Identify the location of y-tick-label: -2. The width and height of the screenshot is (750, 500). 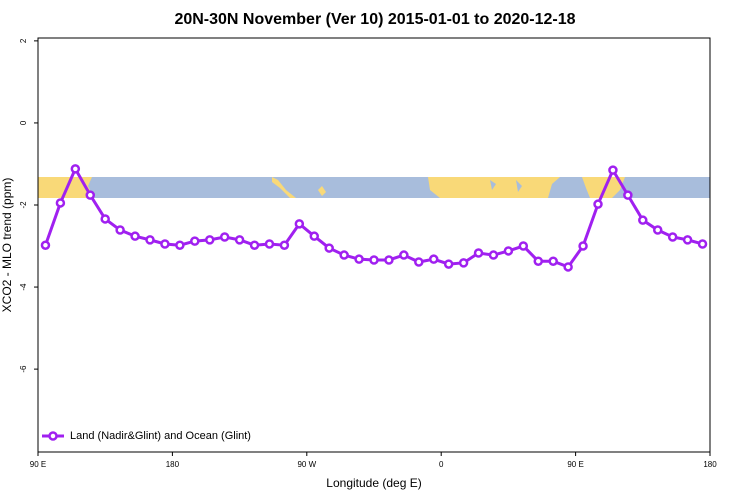
(23, 205).